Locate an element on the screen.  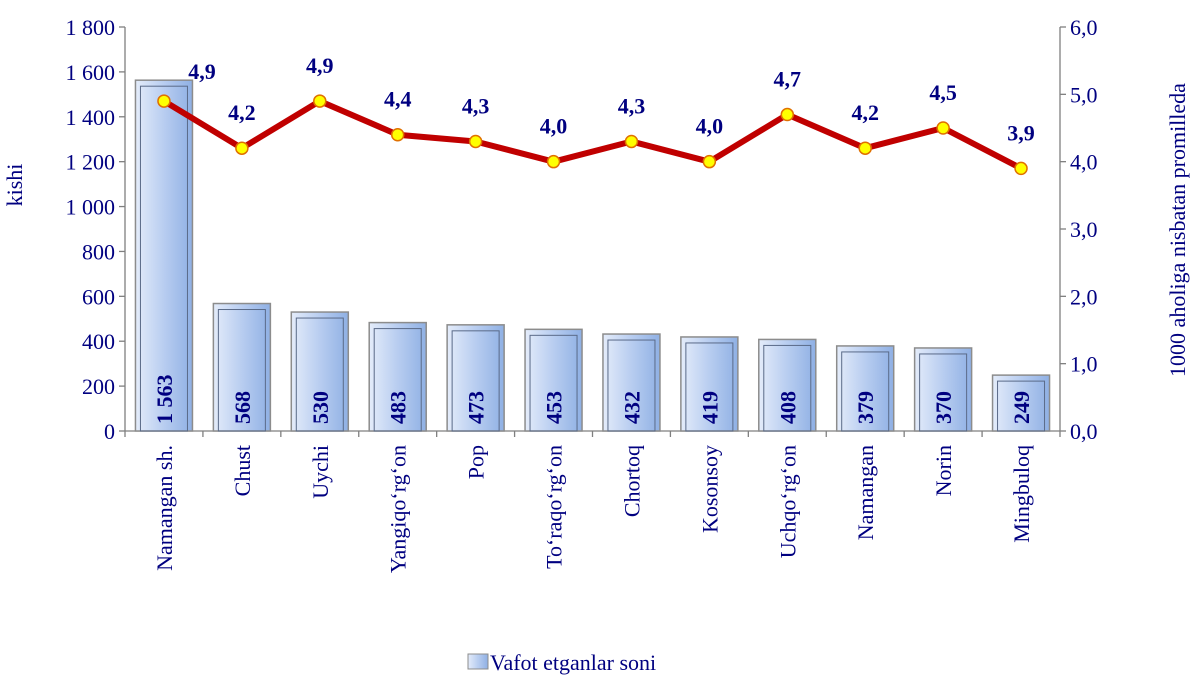
x-tick-label: Uchqo‘rg‘on is located at coordinates (787, 501).